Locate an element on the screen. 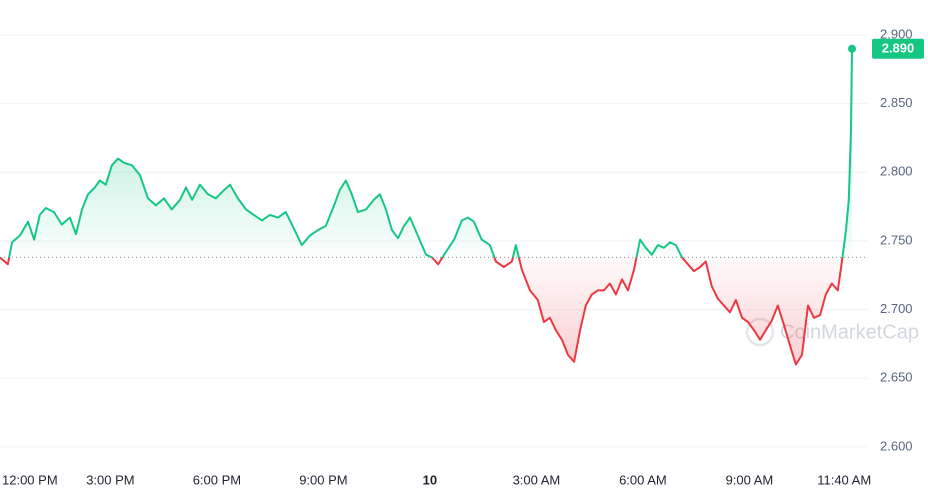 The width and height of the screenshot is (928, 495). y-tick-label: 2.800 is located at coordinates (896, 171).